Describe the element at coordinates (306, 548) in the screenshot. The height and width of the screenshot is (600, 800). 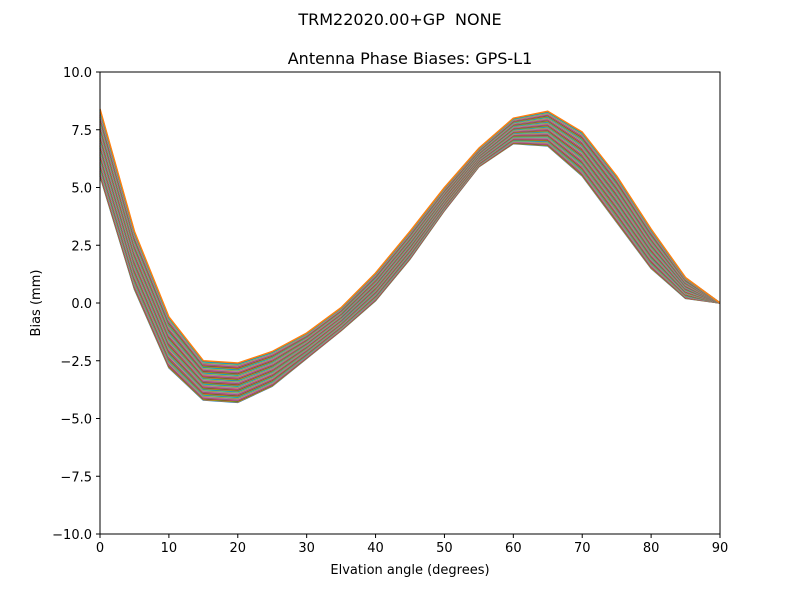
I see `x-tick-label: 30` at that location.